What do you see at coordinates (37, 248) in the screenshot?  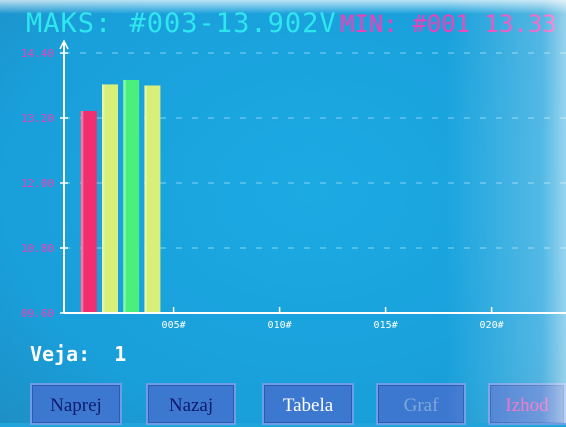 I see `y-tick-label: 10.80` at bounding box center [37, 248].